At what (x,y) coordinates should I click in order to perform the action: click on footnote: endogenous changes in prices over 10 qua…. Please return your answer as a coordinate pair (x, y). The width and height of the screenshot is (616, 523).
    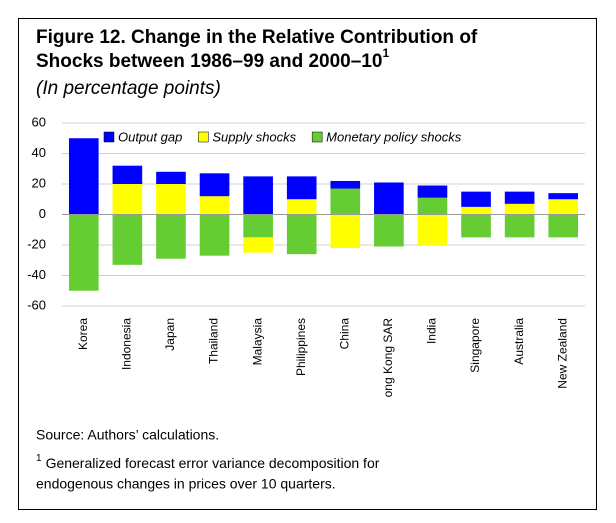
    Looking at the image, I should click on (186, 484).